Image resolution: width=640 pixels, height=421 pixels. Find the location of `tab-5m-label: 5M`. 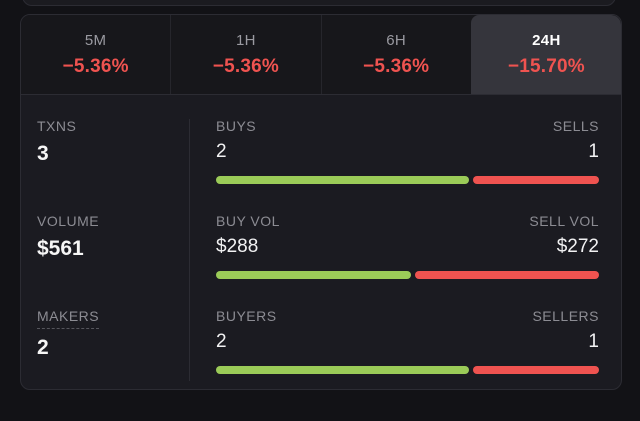

tab-5m-label: 5M is located at coordinates (95, 40).